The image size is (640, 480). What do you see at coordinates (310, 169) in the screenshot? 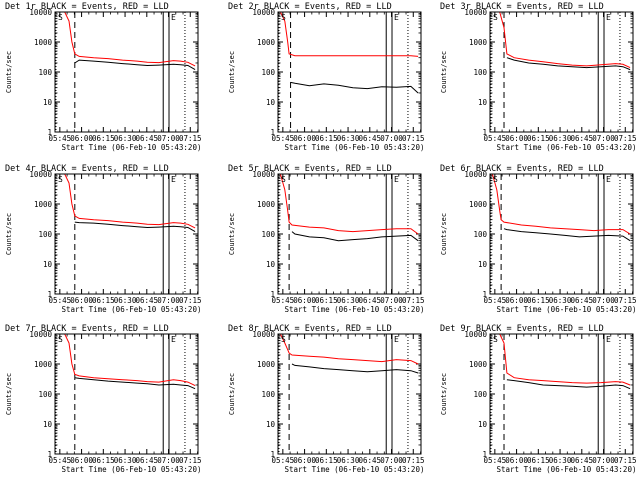
I see `panel-title: Det 5r BLACK = Events, RED = LLD` at bounding box center [310, 169].